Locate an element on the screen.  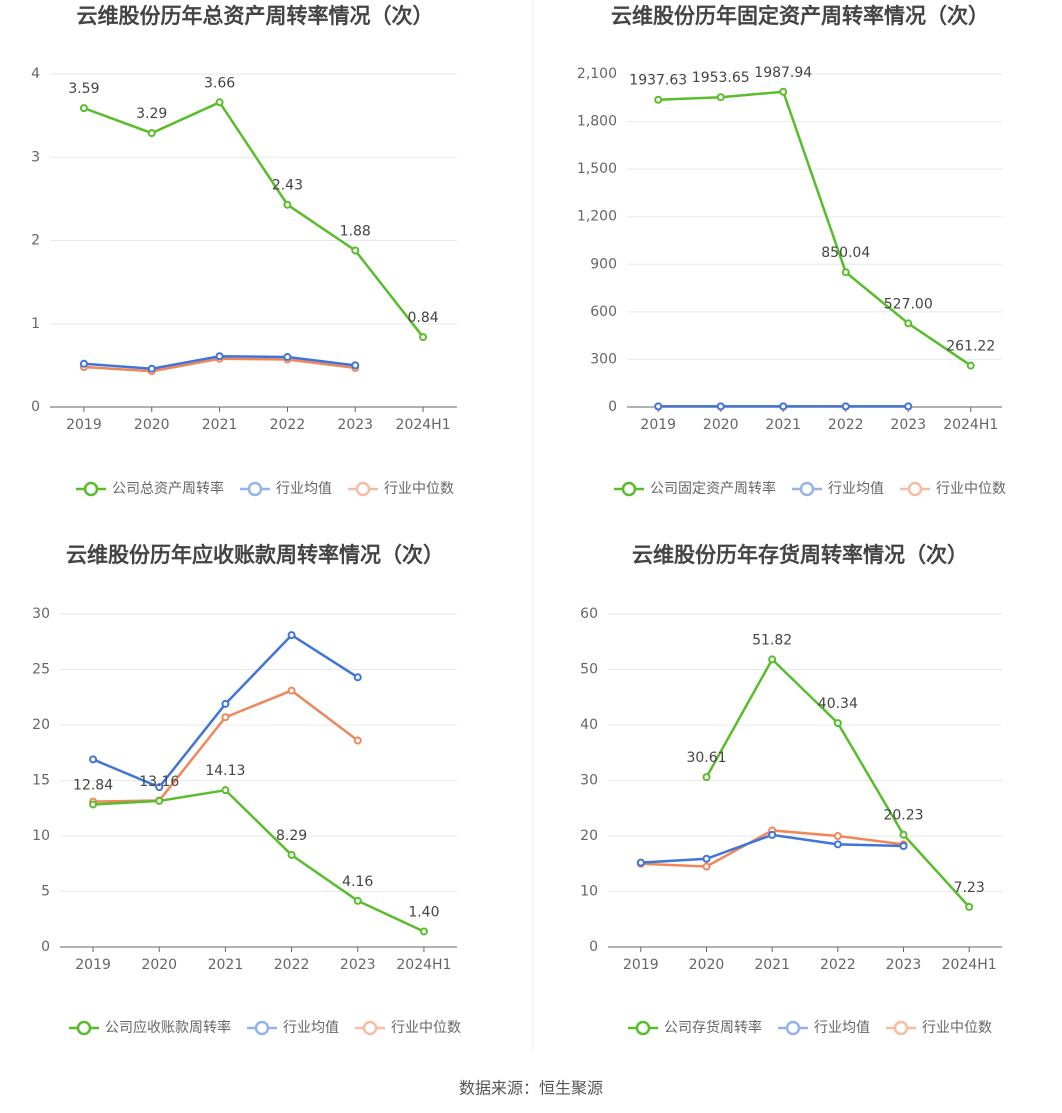
data-label: 14.13 is located at coordinates (225, 771).